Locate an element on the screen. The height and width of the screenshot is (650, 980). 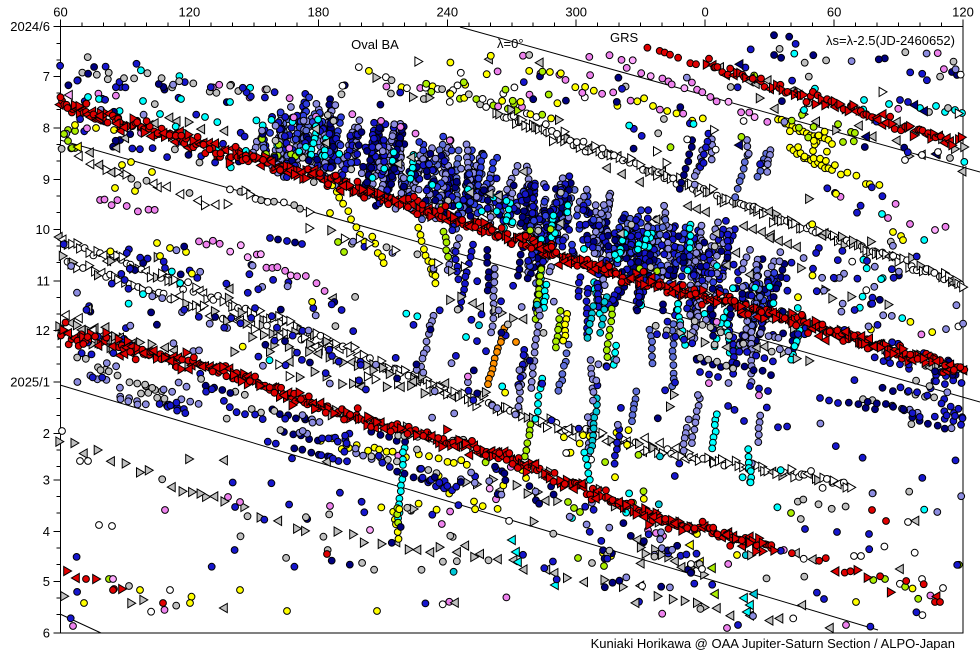
svg-text: 0 is located at coordinates (704, 12).